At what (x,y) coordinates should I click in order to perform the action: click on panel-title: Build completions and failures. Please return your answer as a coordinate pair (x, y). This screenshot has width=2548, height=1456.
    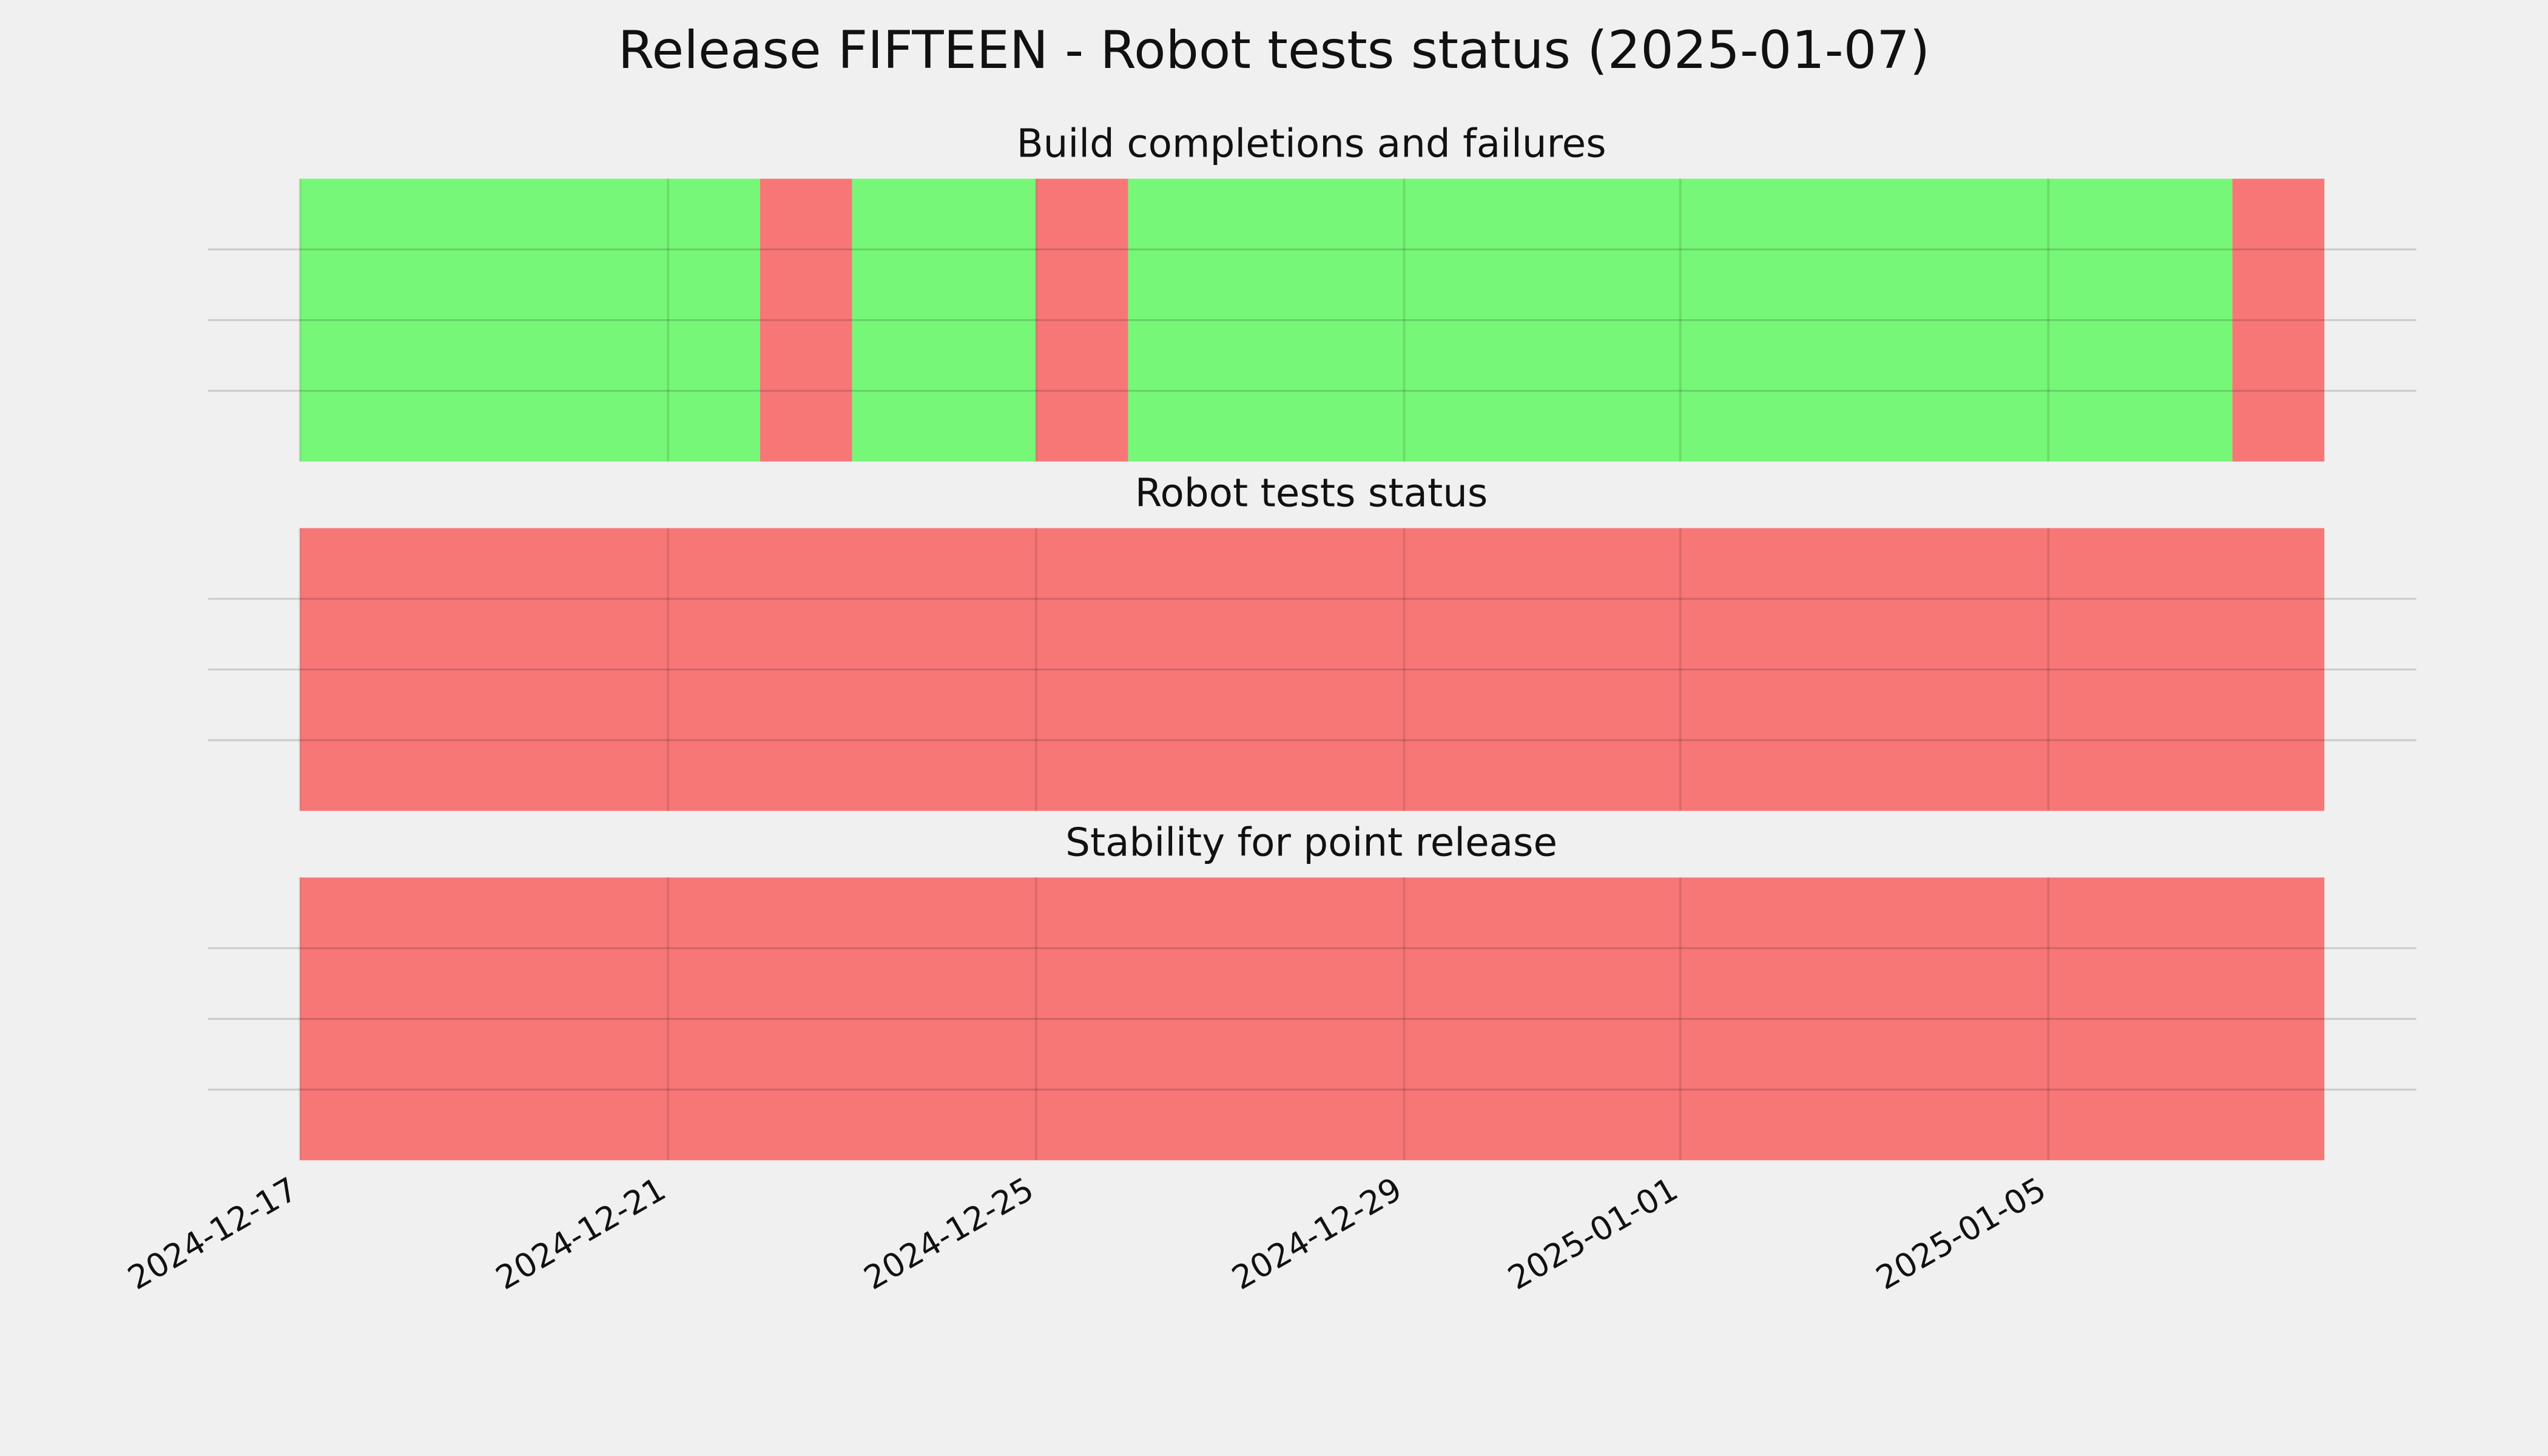
    Looking at the image, I should click on (1311, 144).